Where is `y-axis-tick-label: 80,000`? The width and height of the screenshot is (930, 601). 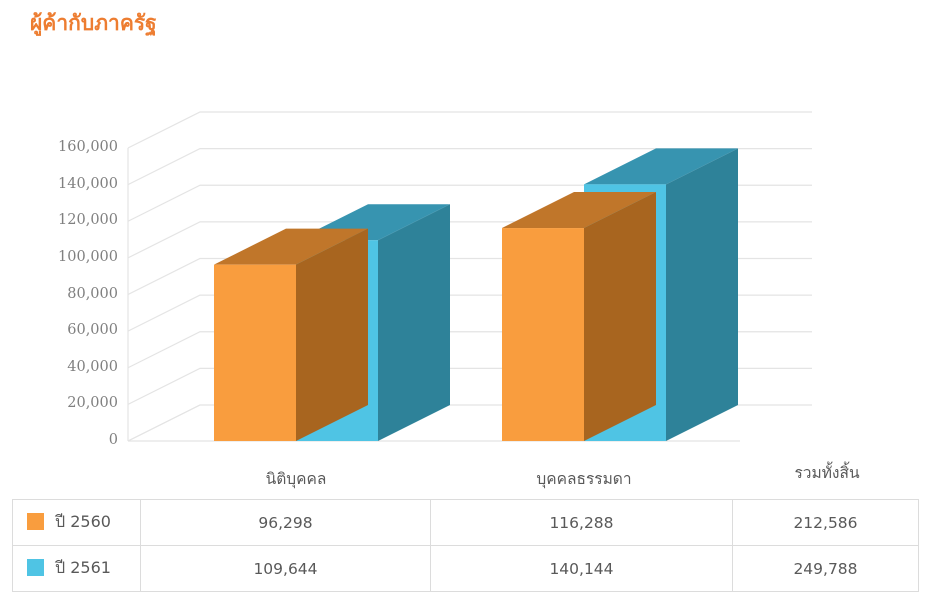
y-axis-tick-label: 80,000 is located at coordinates (92, 293).